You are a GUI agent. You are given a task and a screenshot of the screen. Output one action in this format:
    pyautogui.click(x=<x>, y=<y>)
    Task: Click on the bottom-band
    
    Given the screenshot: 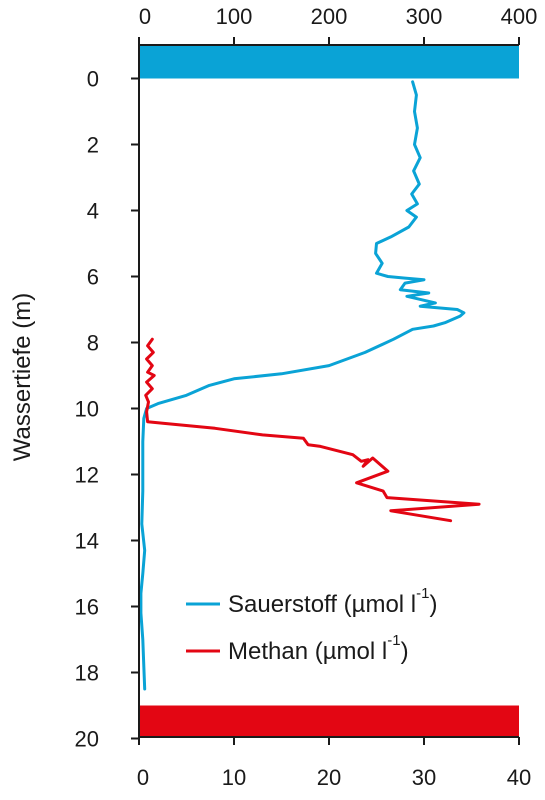 What is the action you would take?
    pyautogui.click(x=329, y=721)
    